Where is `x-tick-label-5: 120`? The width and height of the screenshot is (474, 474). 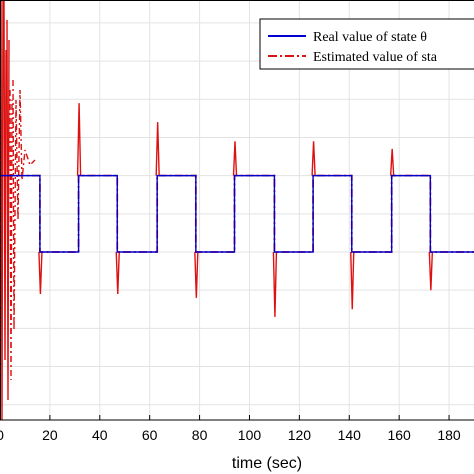 x-tick-label-5: 120 is located at coordinates (300, 435).